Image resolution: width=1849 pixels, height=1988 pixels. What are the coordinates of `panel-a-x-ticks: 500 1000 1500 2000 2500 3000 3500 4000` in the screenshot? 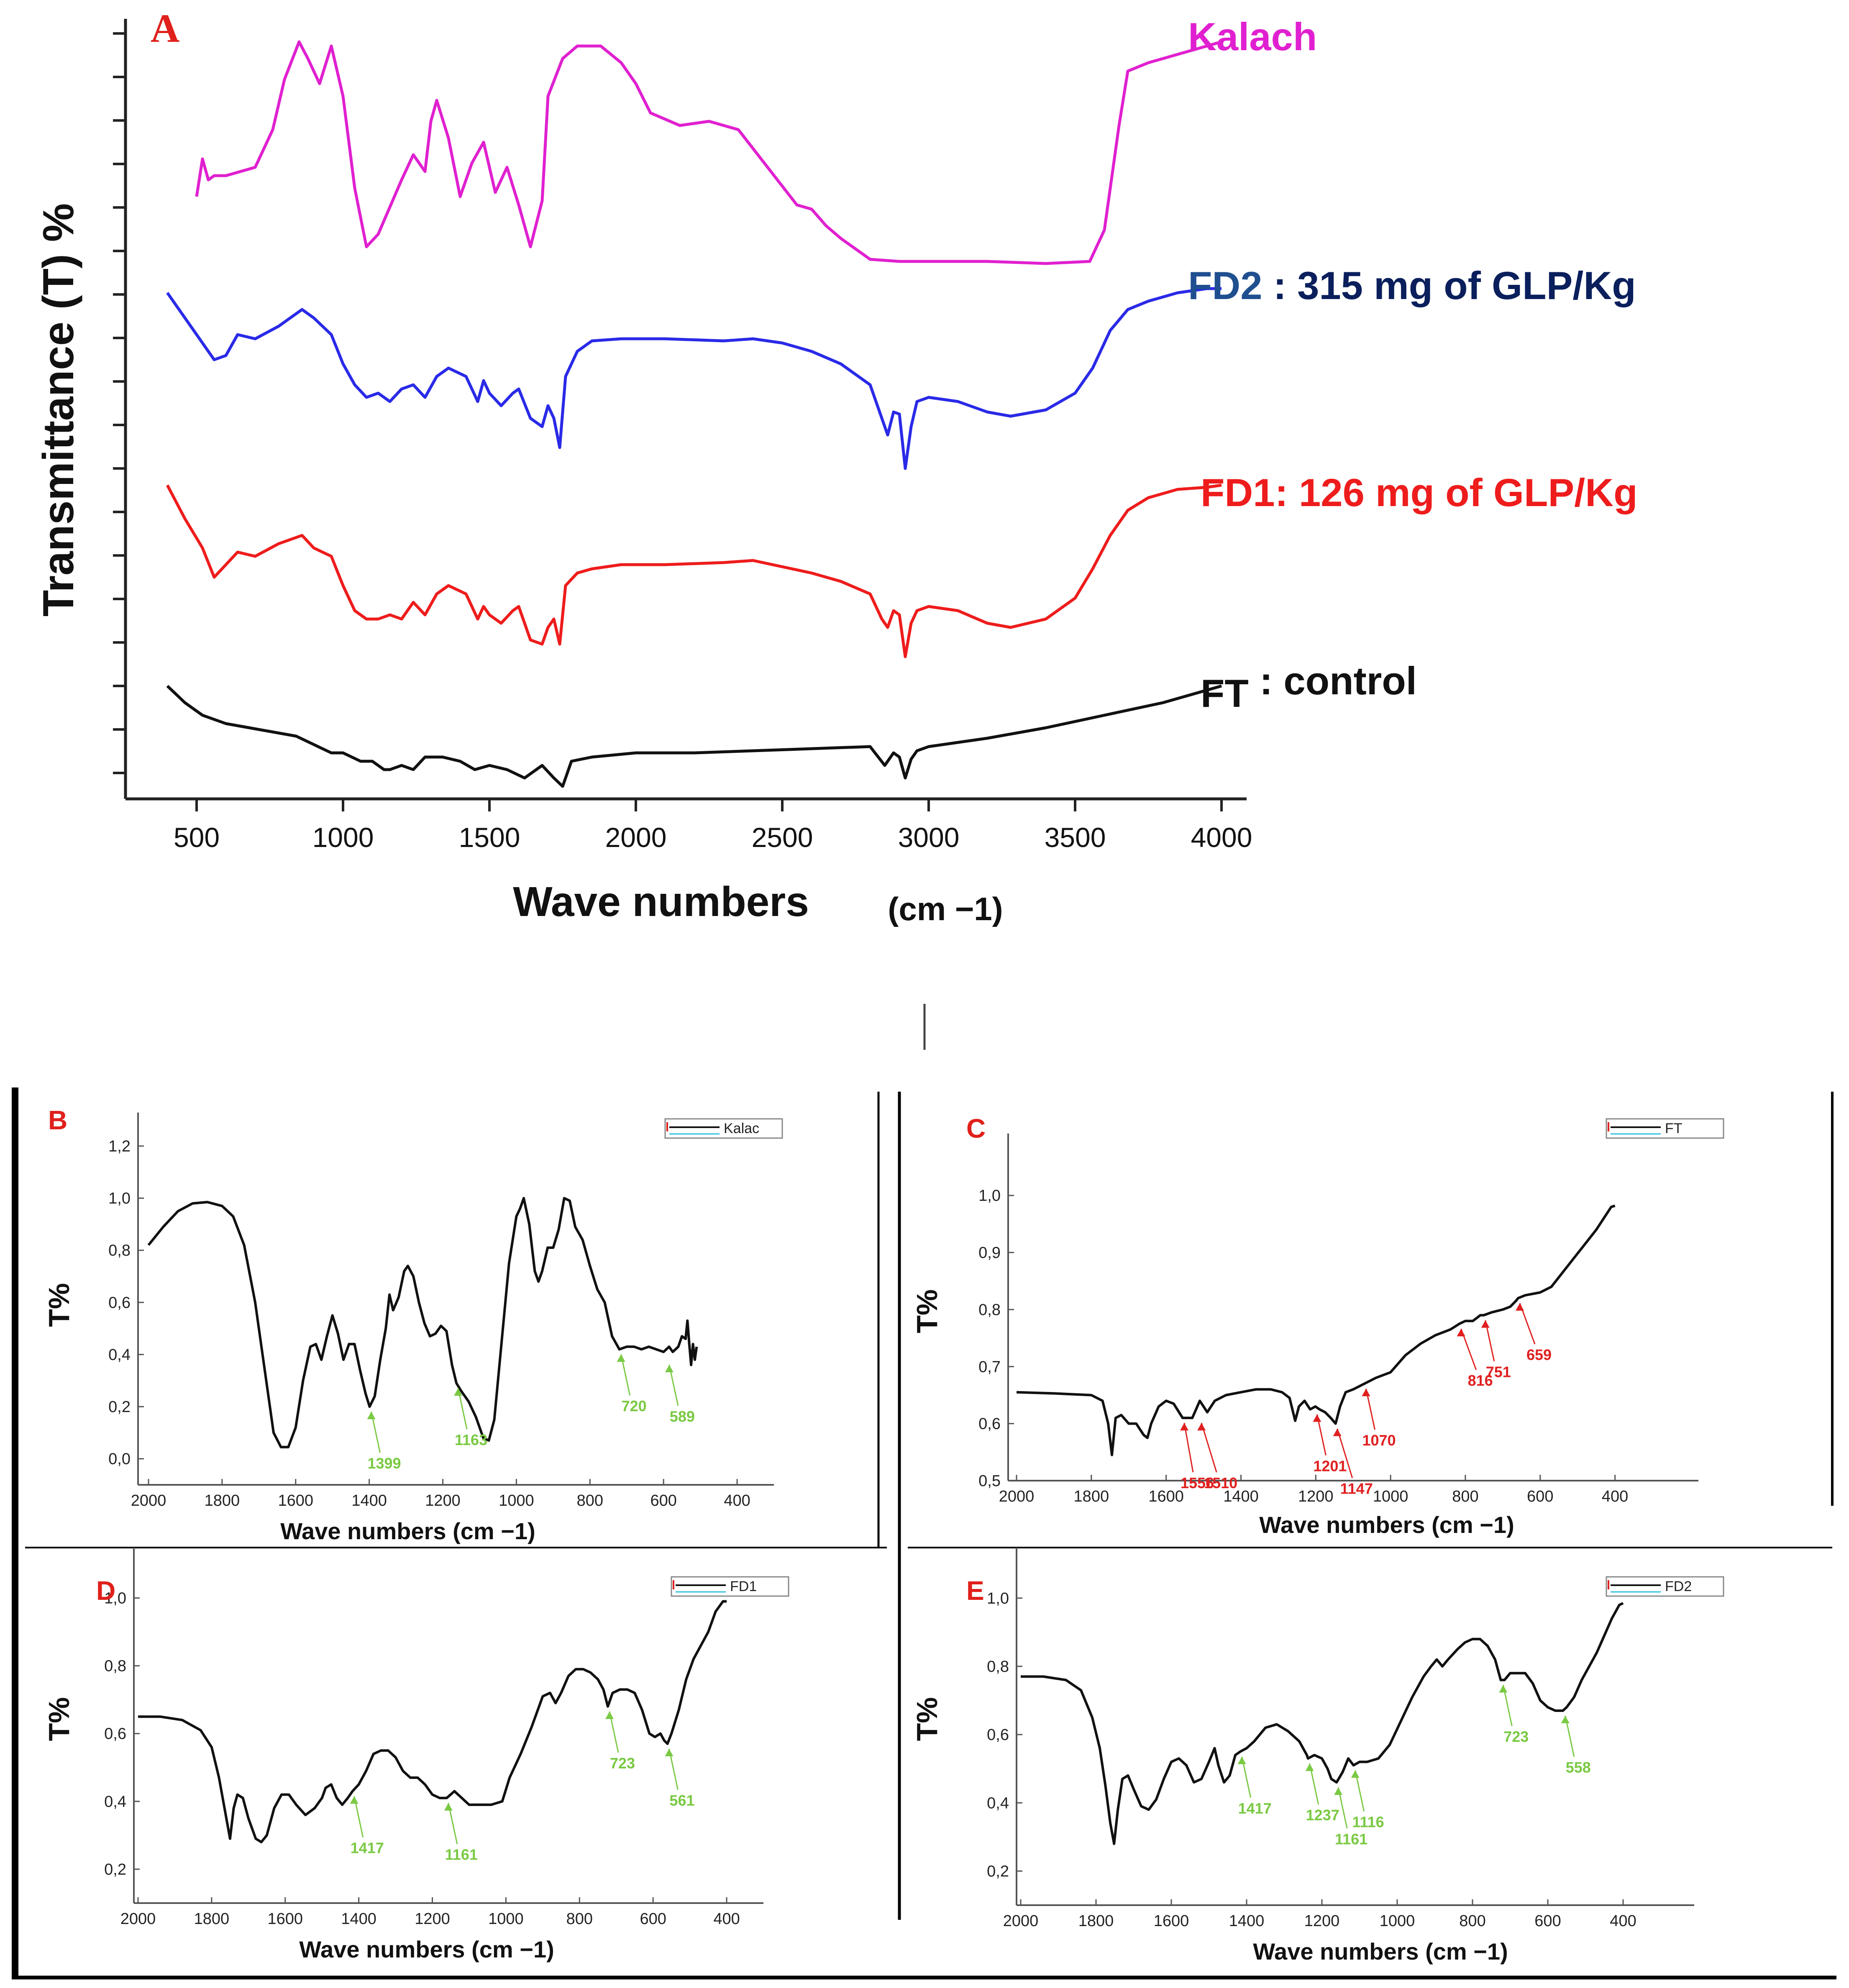 It's located at (713, 826).